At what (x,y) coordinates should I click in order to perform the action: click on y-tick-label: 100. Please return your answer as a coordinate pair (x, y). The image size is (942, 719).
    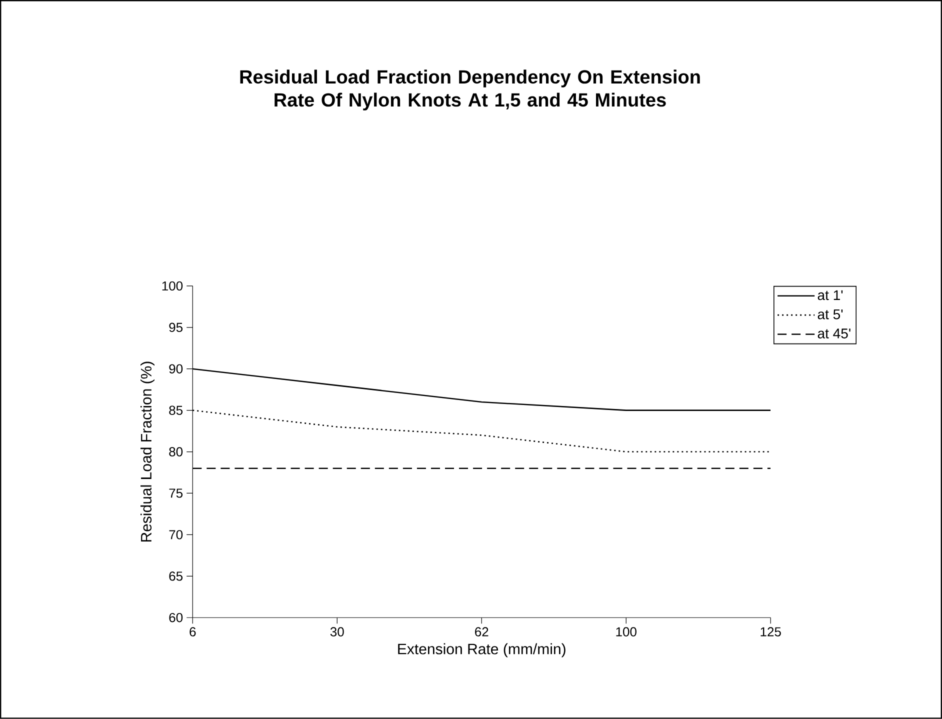
    Looking at the image, I should click on (172, 286).